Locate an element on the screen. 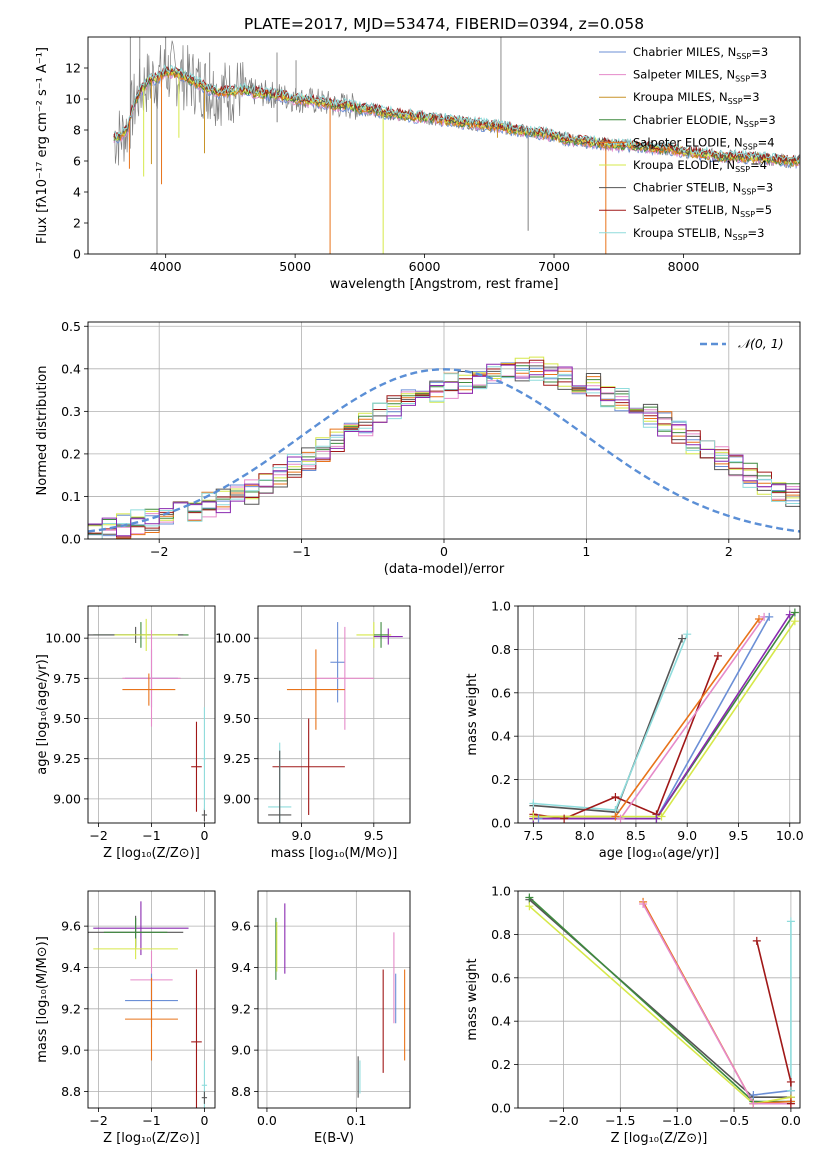 This screenshot has width=819, height=1170. legend-name: Salpeter MILES is located at coordinates (676, 75).